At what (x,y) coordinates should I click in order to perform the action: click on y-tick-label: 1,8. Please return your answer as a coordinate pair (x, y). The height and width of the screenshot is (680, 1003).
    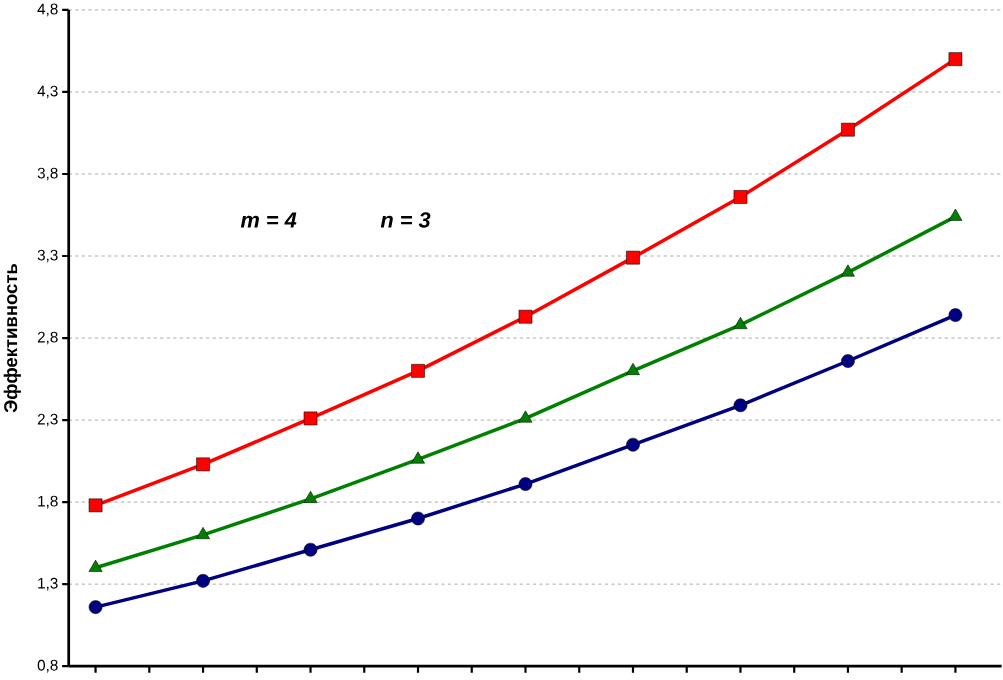
    Looking at the image, I should click on (48, 502).